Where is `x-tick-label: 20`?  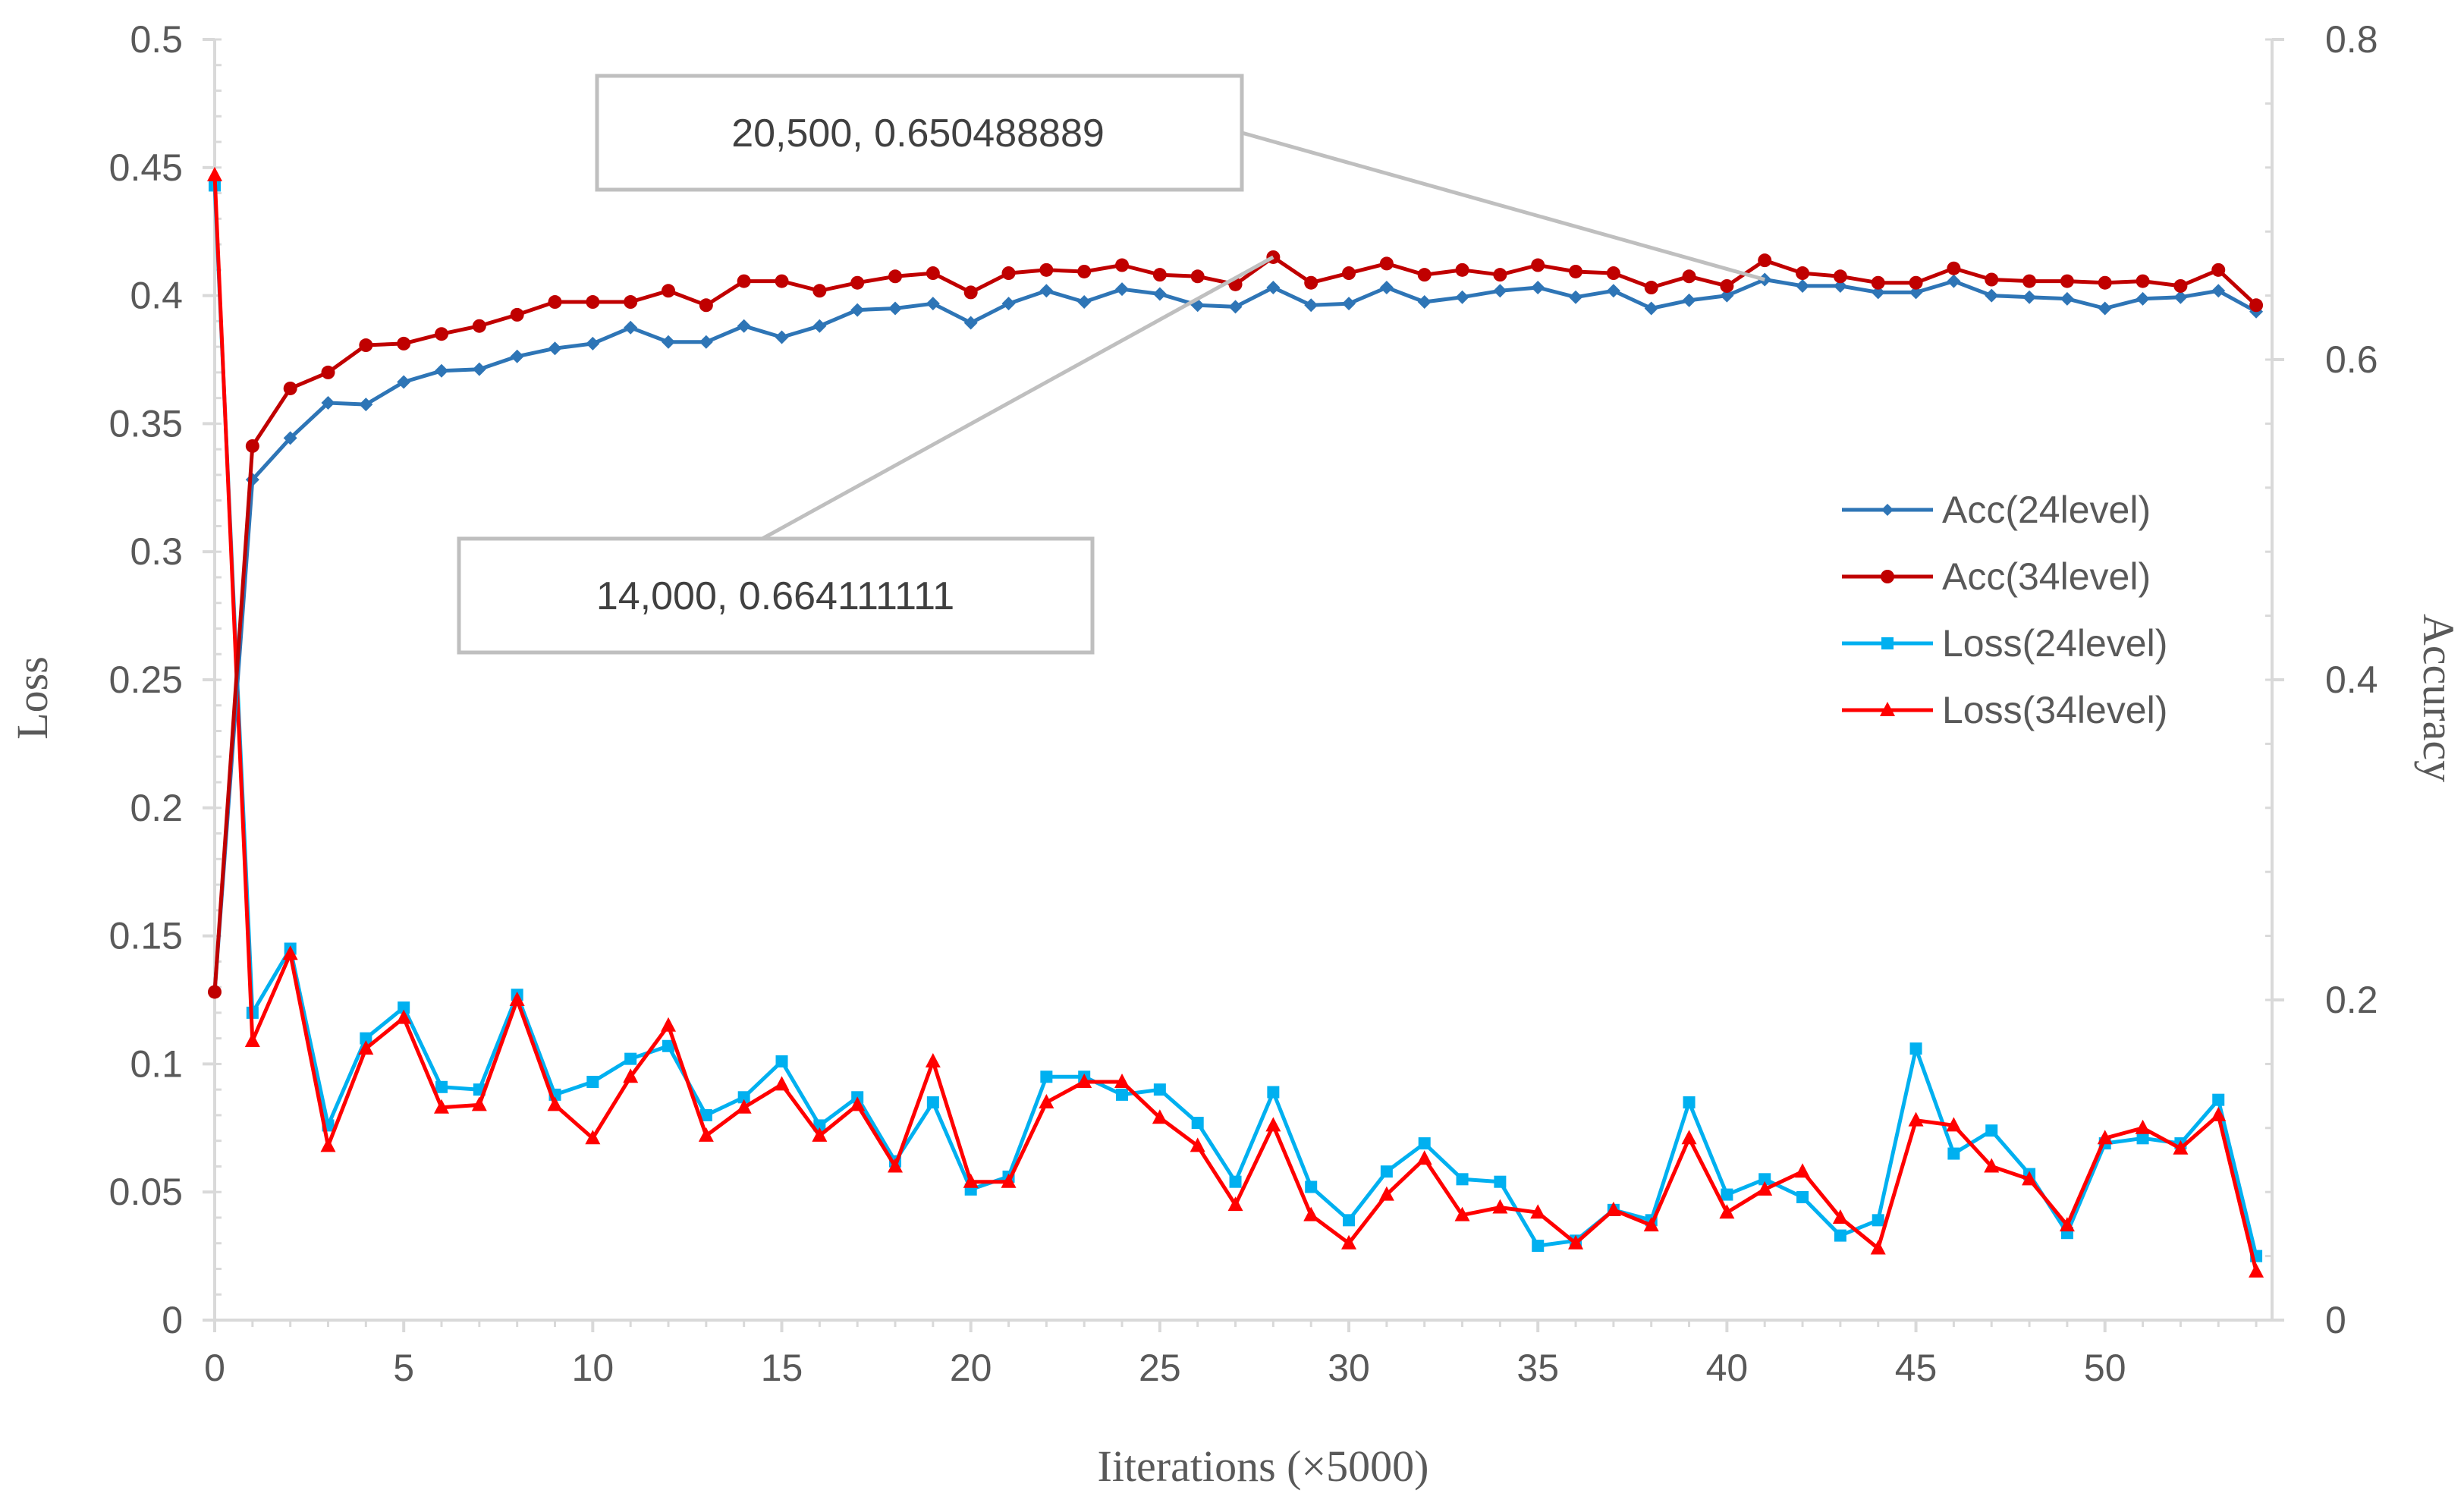 x-tick-label: 20 is located at coordinates (971, 1368).